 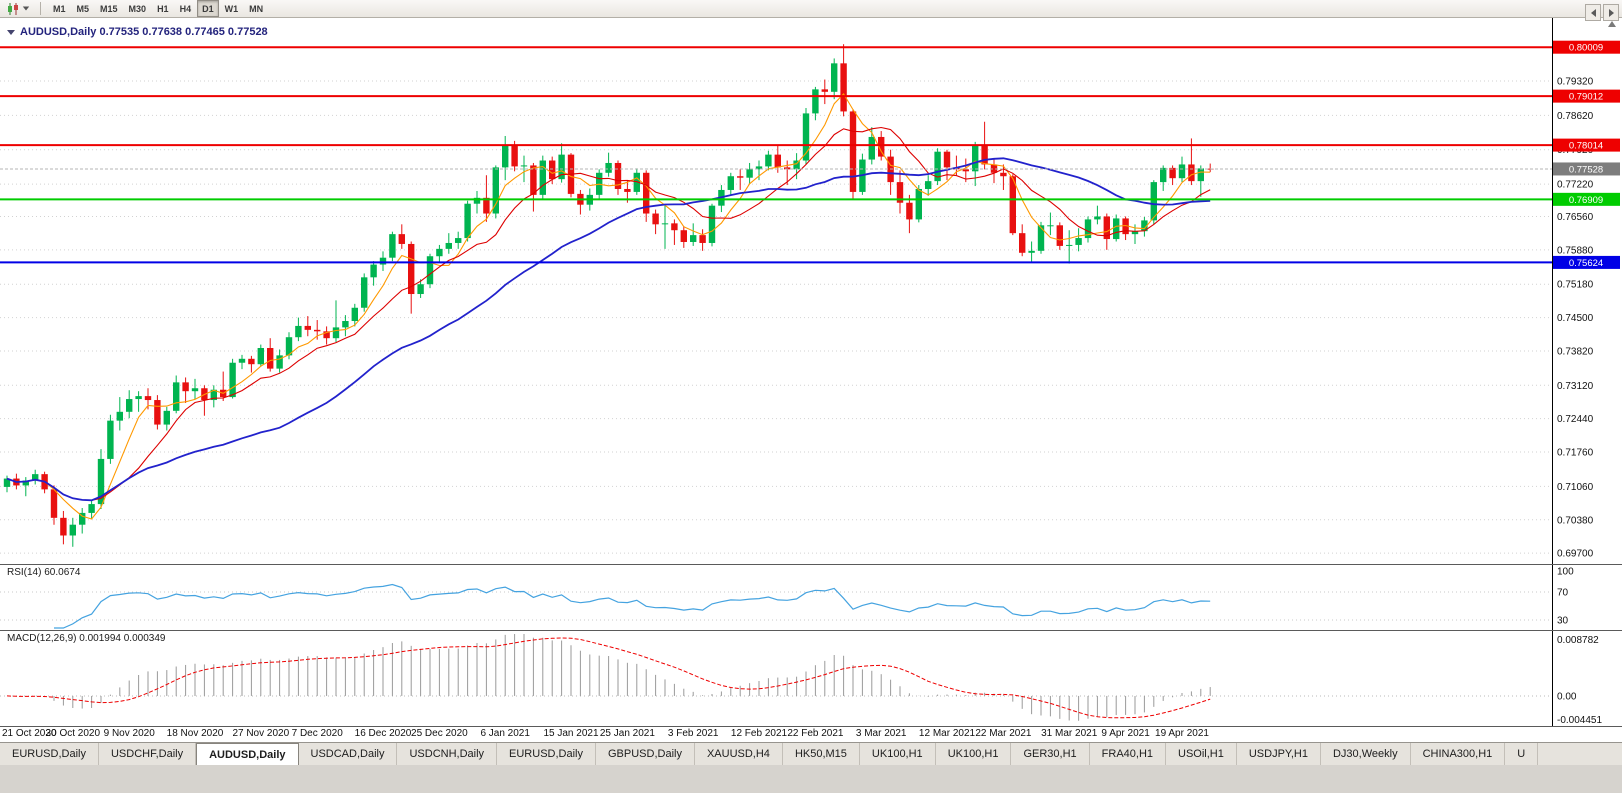 I want to click on timeframe-button-M1: M1, so click(x=59, y=8).